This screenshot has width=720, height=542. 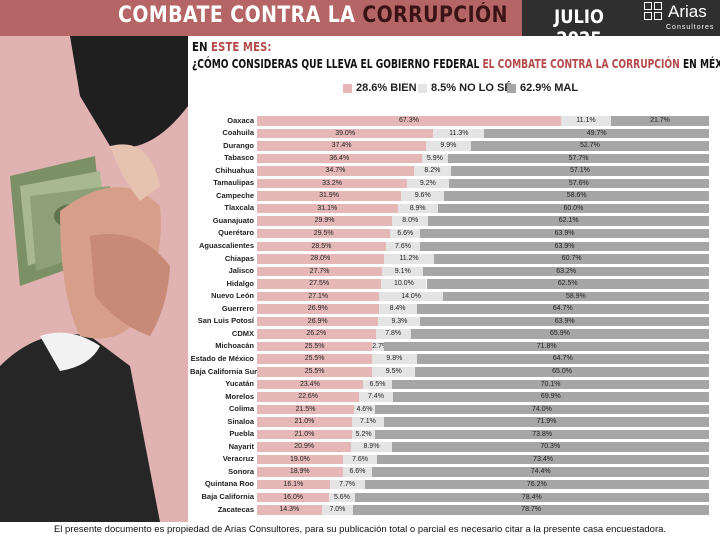 I want to click on data-label: 7.1%, so click(x=367, y=422).